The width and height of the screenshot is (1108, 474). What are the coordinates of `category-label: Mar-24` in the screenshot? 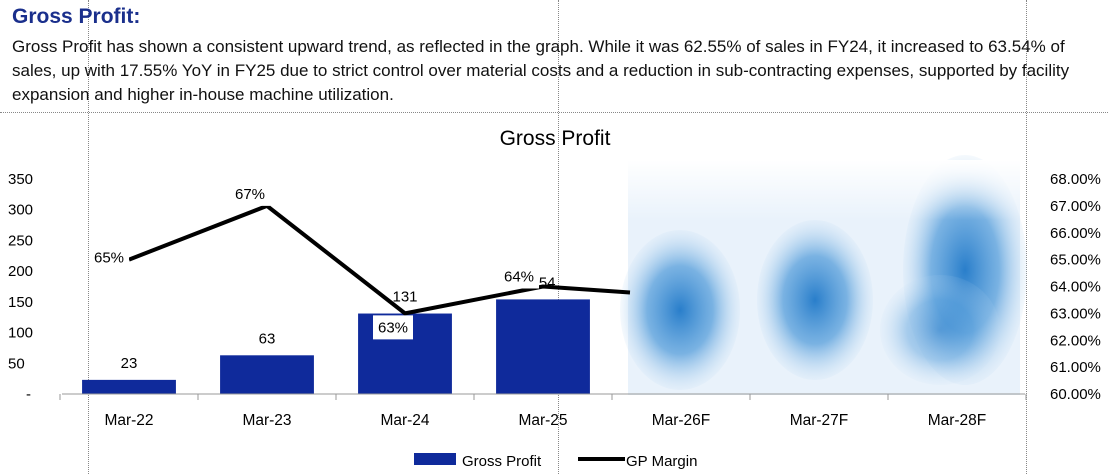 It's located at (404, 420).